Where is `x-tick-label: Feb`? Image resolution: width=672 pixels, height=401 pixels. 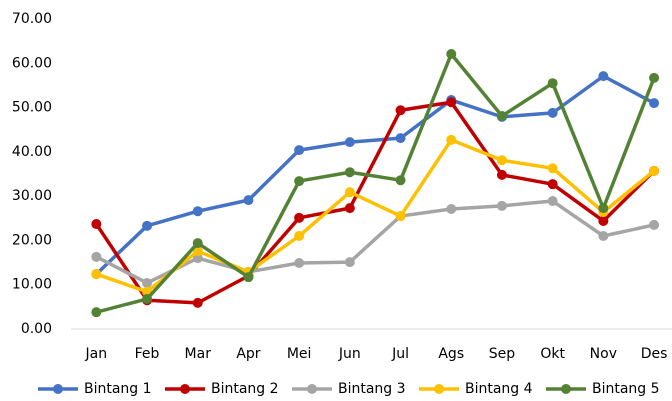
x-tick-label: Feb is located at coordinates (147, 354).